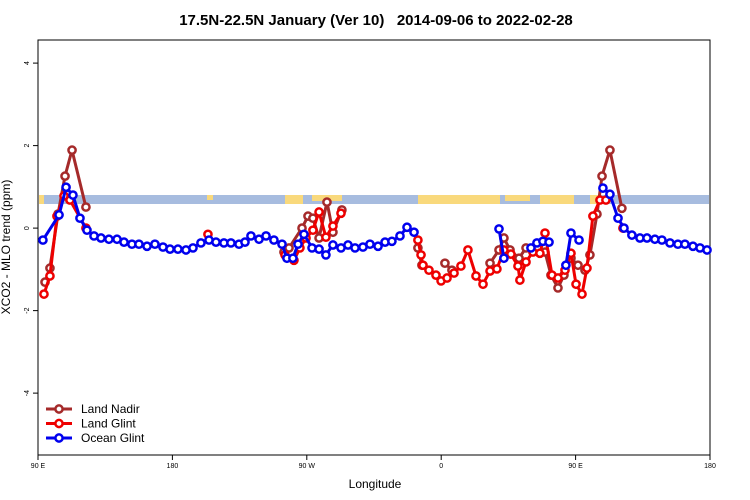 The height and width of the screenshot is (500, 750). Describe the element at coordinates (27, 393) in the screenshot. I see `y-tick-label: -4` at that location.